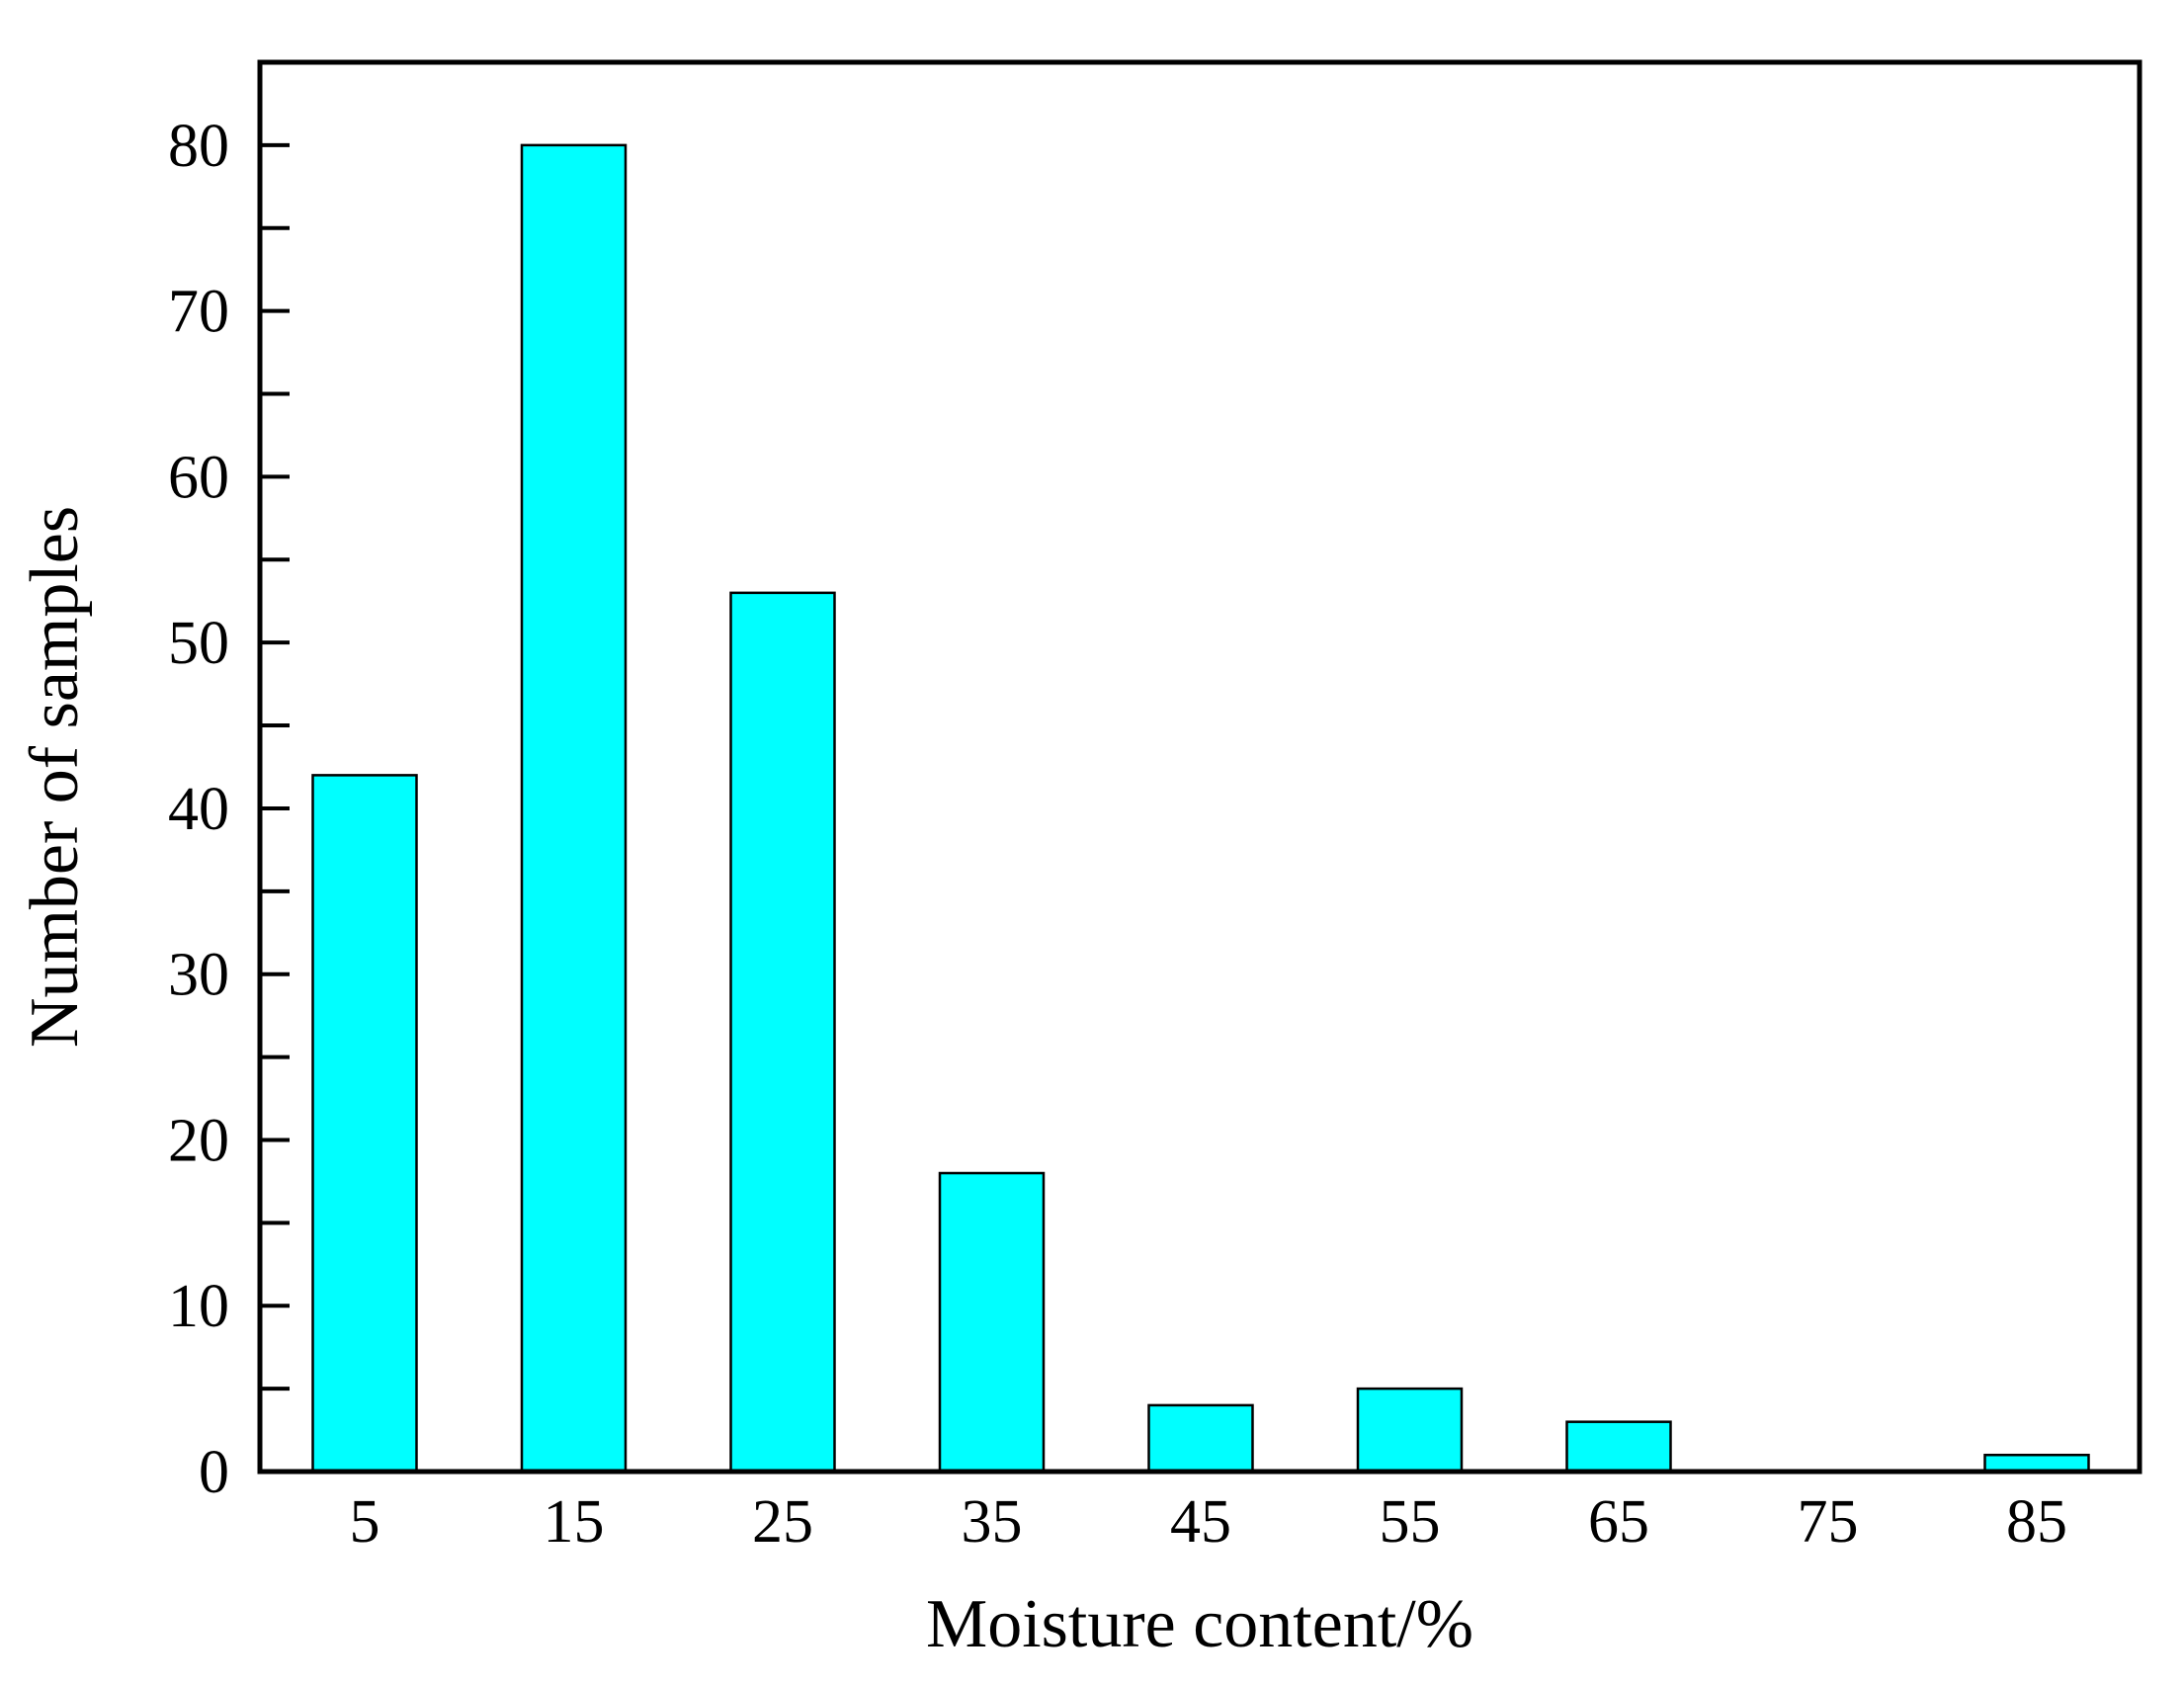  Describe the element at coordinates (198, 1306) in the screenshot. I see `y-tick-label-10: 10` at that location.